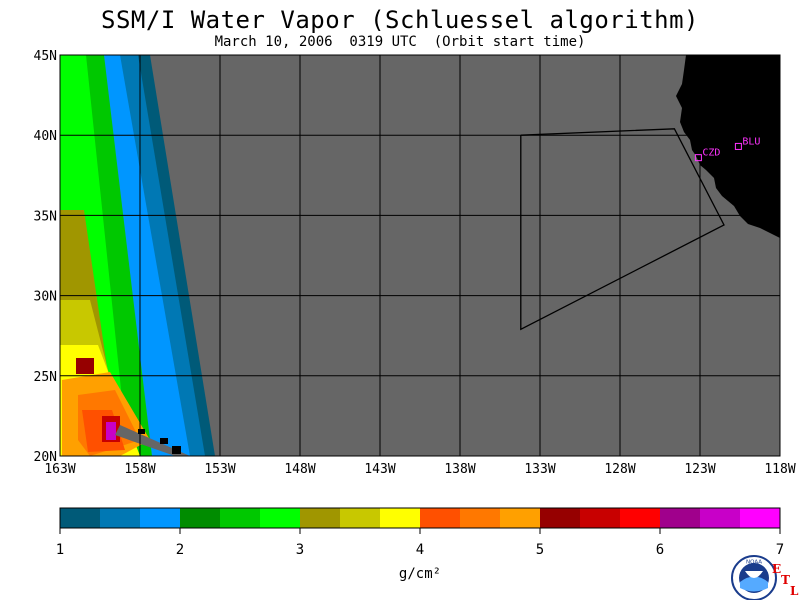 The height and width of the screenshot is (600, 800). Describe the element at coordinates (219, 469) in the screenshot. I see `longitude-tick-label: 153W` at that location.